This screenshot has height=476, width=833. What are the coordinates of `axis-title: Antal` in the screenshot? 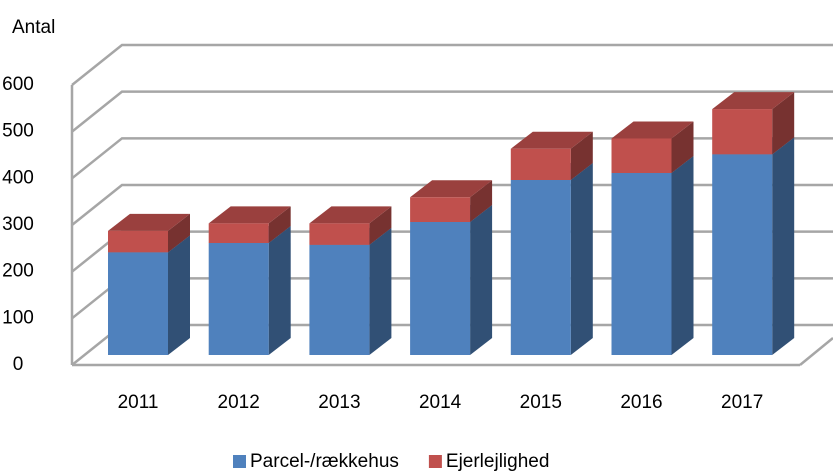 It's located at (33, 27).